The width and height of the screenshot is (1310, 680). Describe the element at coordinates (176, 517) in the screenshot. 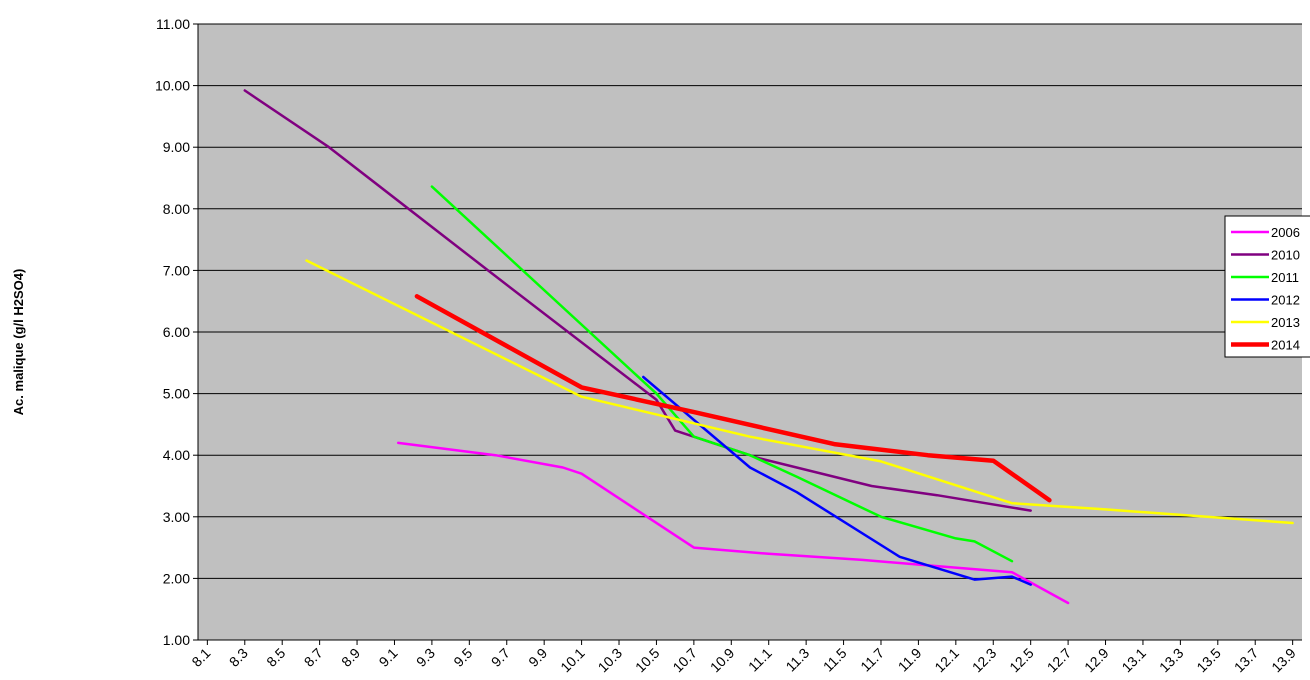

I see `y-tick-label: 3.00` at that location.